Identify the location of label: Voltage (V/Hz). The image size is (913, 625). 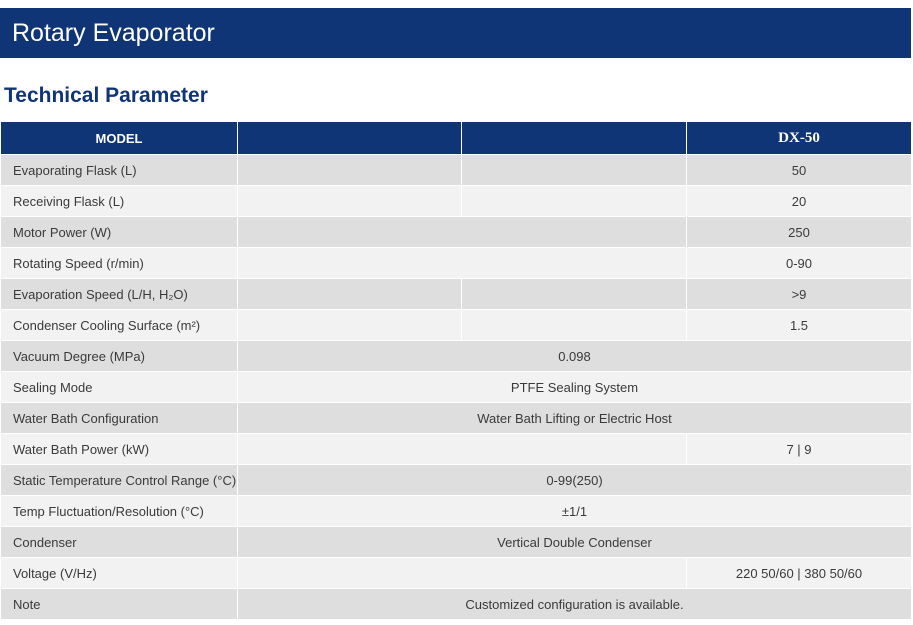
(119, 573).